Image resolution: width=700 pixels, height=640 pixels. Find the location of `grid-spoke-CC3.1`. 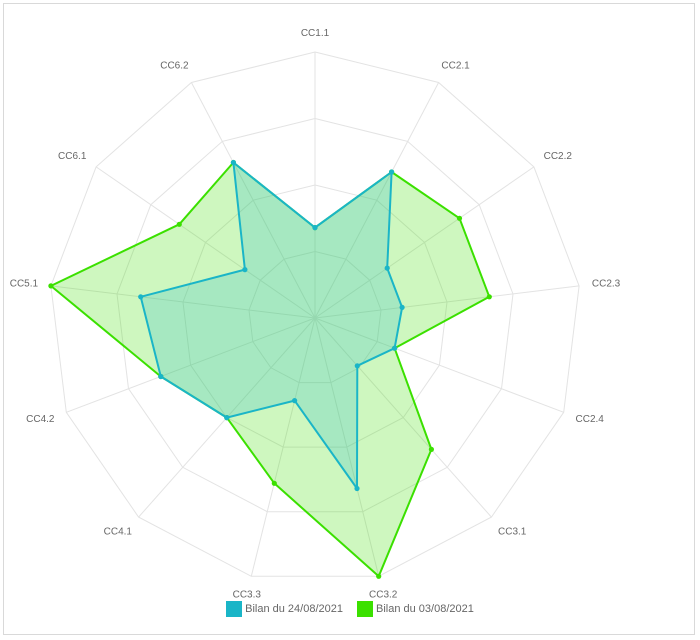

grid-spoke-CC3.1 is located at coordinates (403, 417).